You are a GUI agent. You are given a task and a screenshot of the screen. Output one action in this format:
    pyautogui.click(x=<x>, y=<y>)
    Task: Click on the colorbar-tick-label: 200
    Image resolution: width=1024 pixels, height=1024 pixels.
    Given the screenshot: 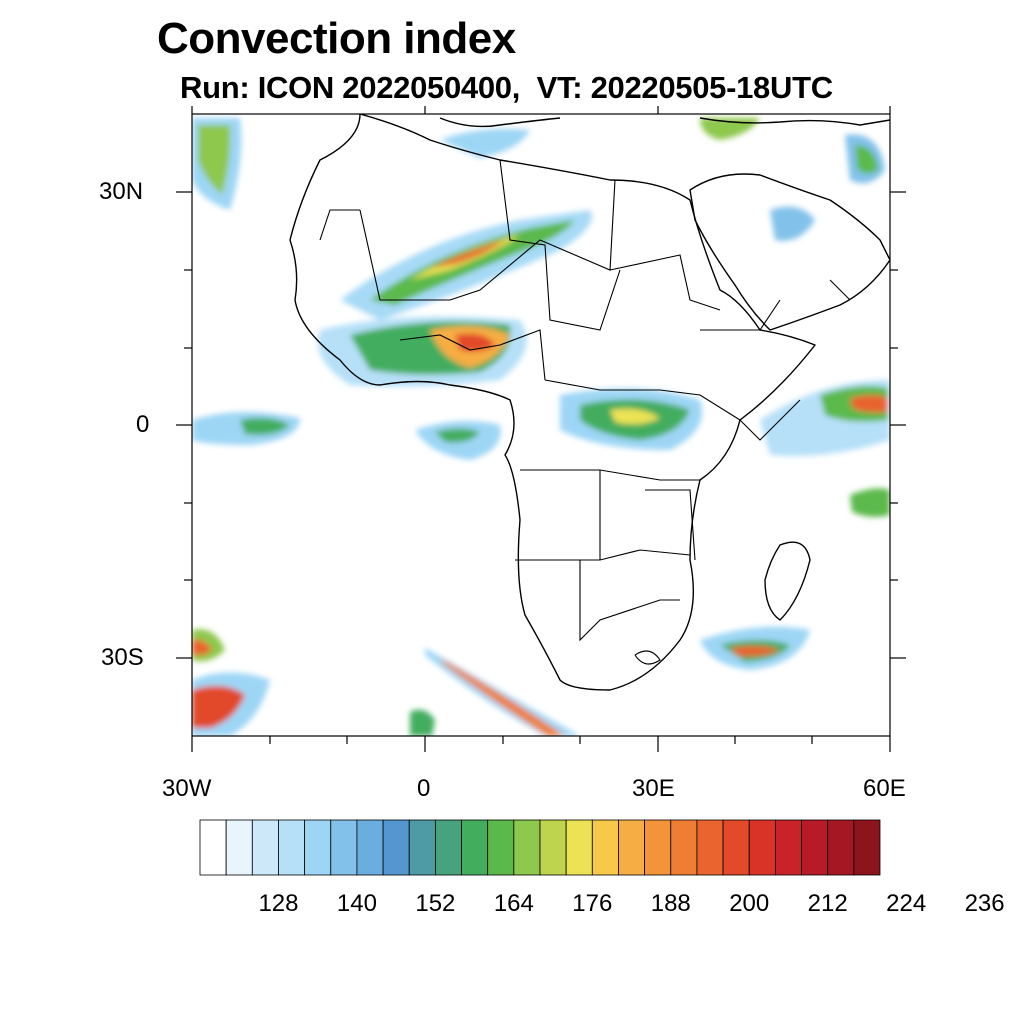 What is the action you would take?
    pyautogui.click(x=749, y=903)
    